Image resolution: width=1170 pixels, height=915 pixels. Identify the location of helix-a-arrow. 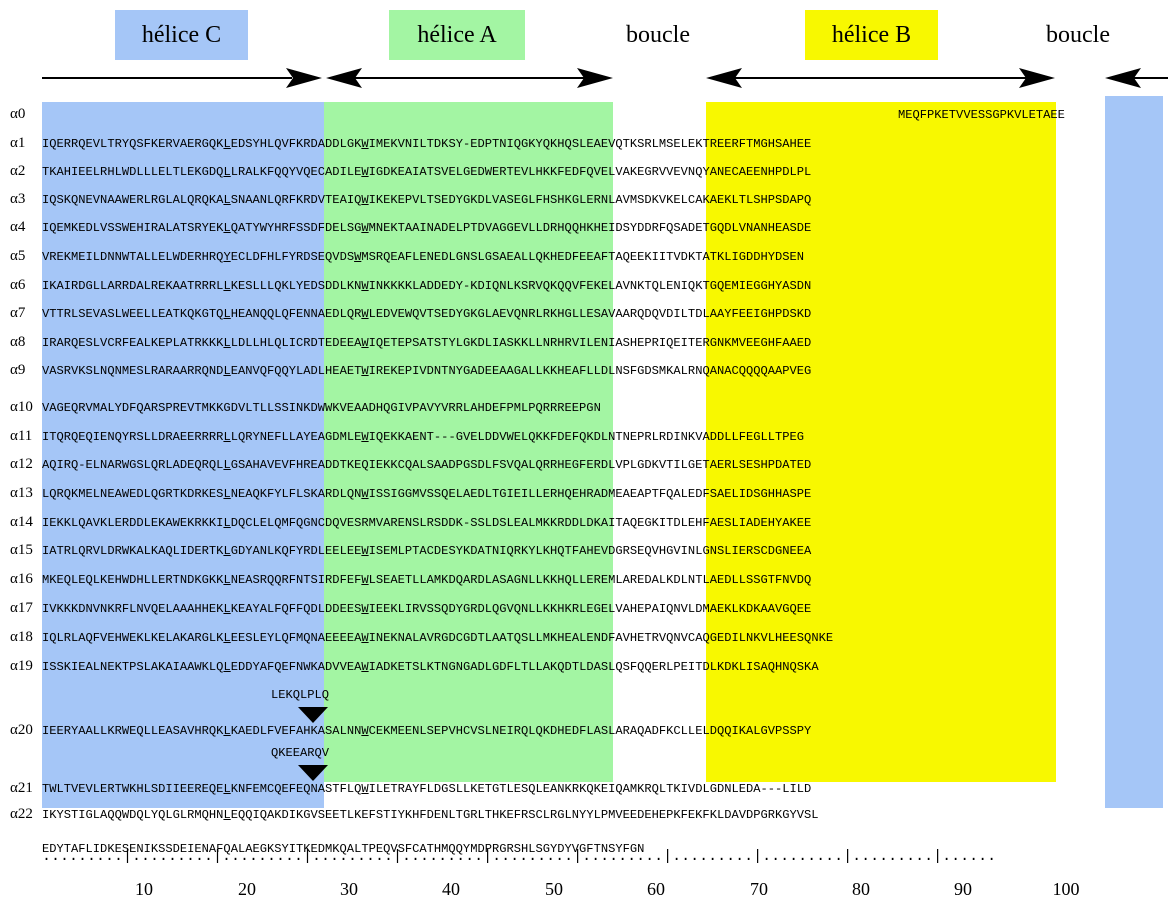
(469, 78).